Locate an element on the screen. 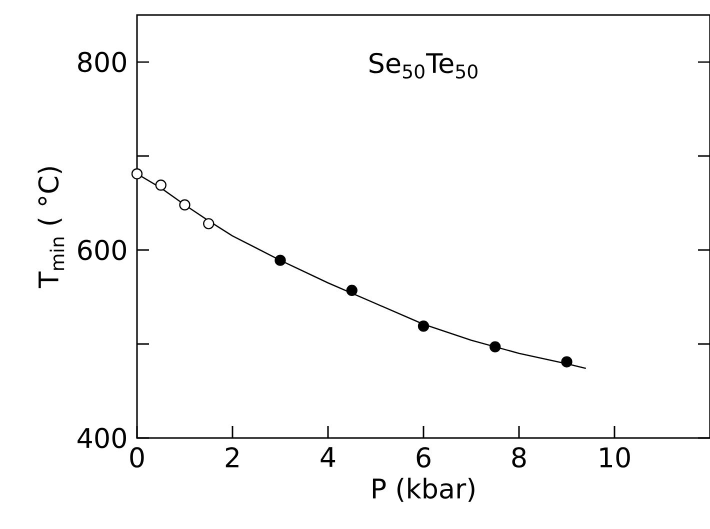  y-tick-label: 800 is located at coordinates (102, 62).